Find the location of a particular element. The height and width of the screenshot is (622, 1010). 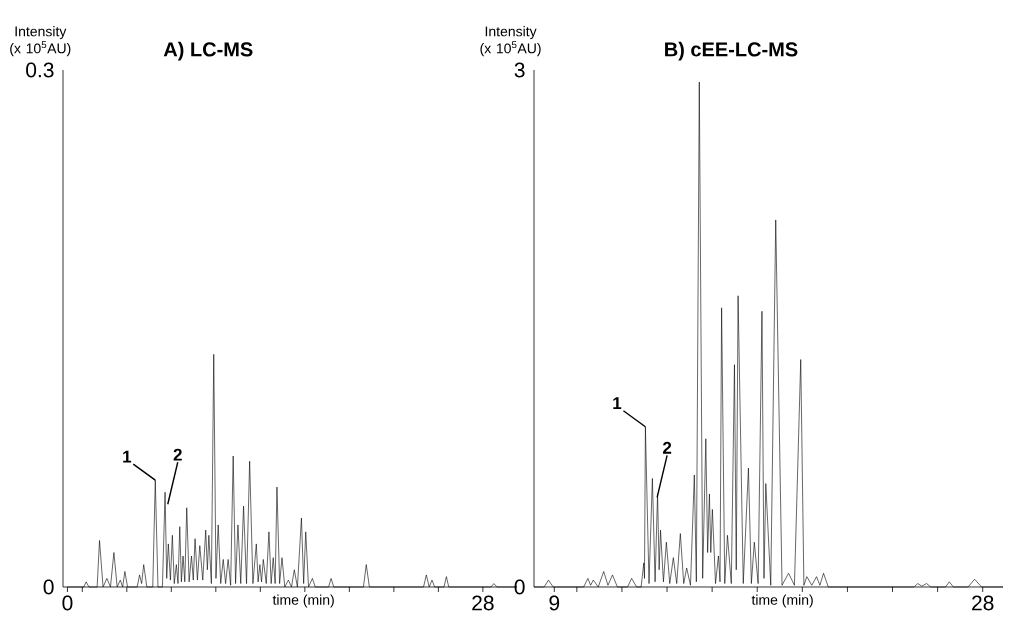

chart-title: A) LC-MS is located at coordinates (208, 51).